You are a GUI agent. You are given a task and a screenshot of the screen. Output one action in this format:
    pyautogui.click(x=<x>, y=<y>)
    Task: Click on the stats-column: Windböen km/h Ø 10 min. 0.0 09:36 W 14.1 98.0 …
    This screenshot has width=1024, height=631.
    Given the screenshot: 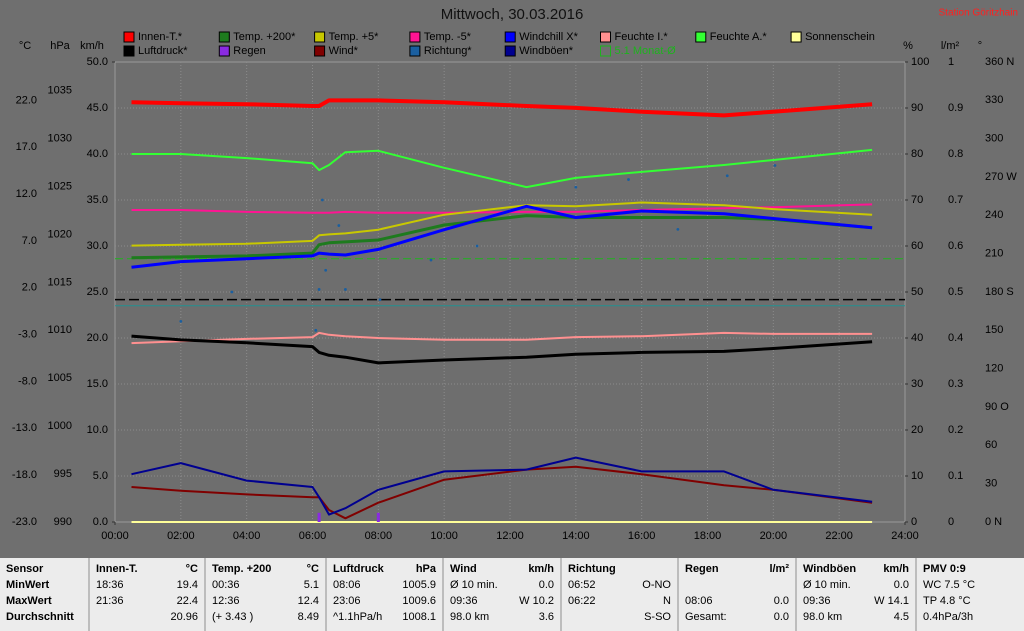 What is the action you would take?
    pyautogui.click(x=855, y=594)
    